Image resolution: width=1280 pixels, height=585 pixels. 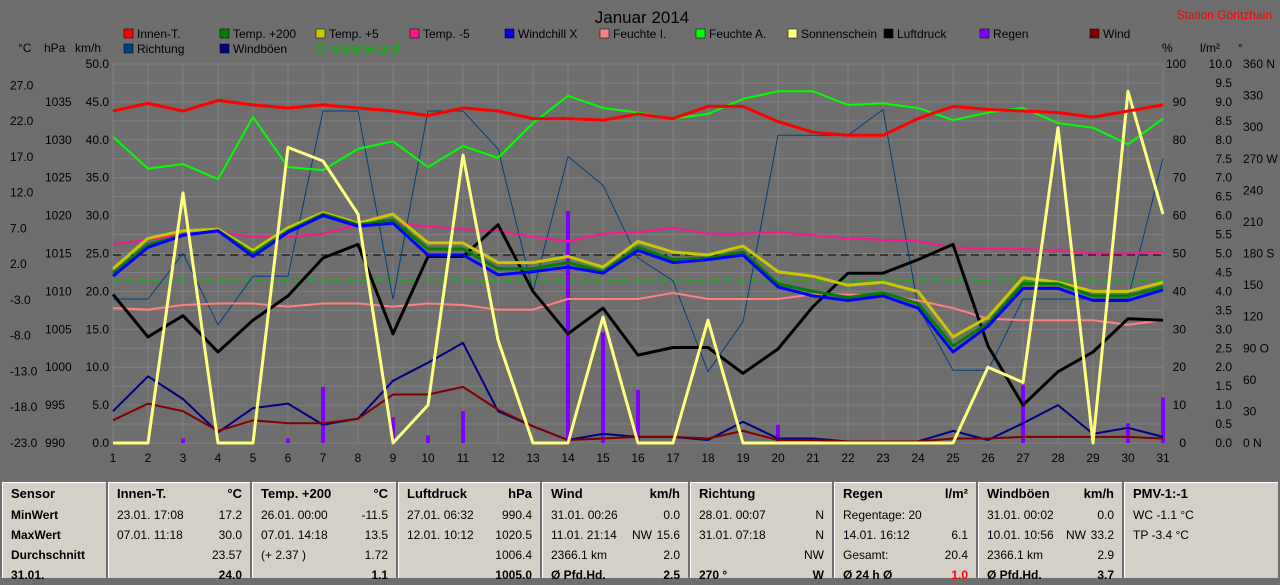 I want to click on x-tick-label: 24, so click(x=918, y=458).